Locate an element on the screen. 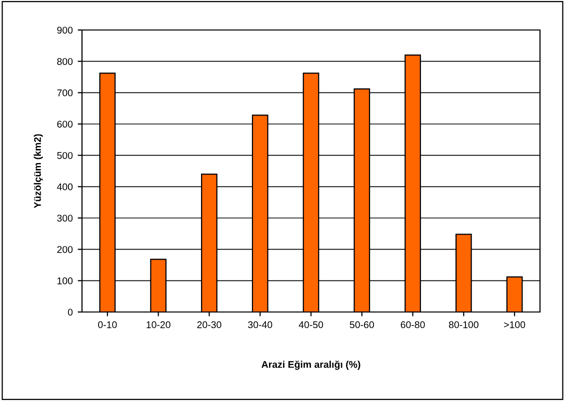  x-tick-label: 40-50 is located at coordinates (311, 324).